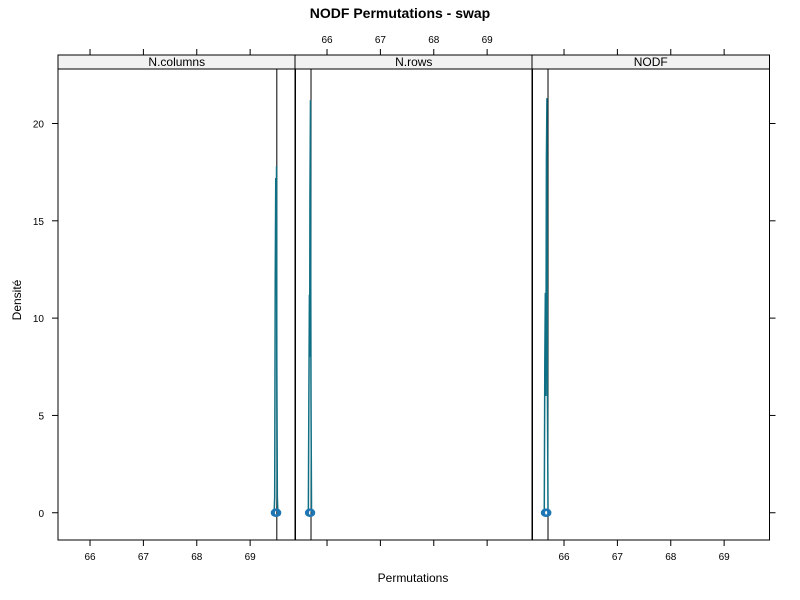 The width and height of the screenshot is (800, 600). What do you see at coordinates (400, 13) in the screenshot?
I see `chart-title: NODF Permutations - swap` at bounding box center [400, 13].